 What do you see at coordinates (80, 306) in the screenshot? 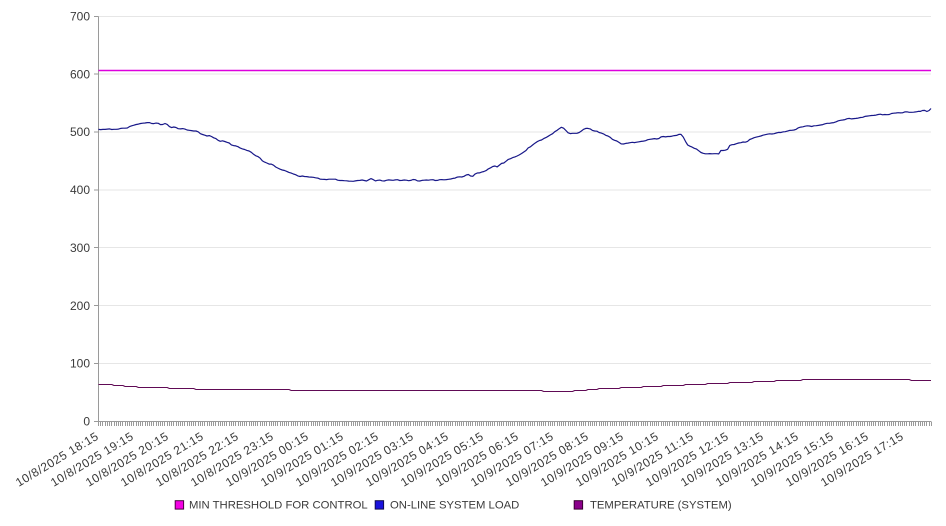
I see `svg-text: 200` at bounding box center [80, 306].